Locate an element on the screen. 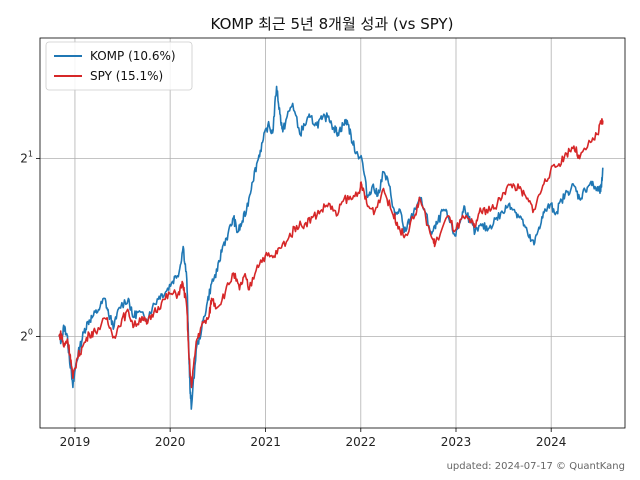 The width and height of the screenshot is (640, 480). x-tick-label: 2020 is located at coordinates (170, 442).